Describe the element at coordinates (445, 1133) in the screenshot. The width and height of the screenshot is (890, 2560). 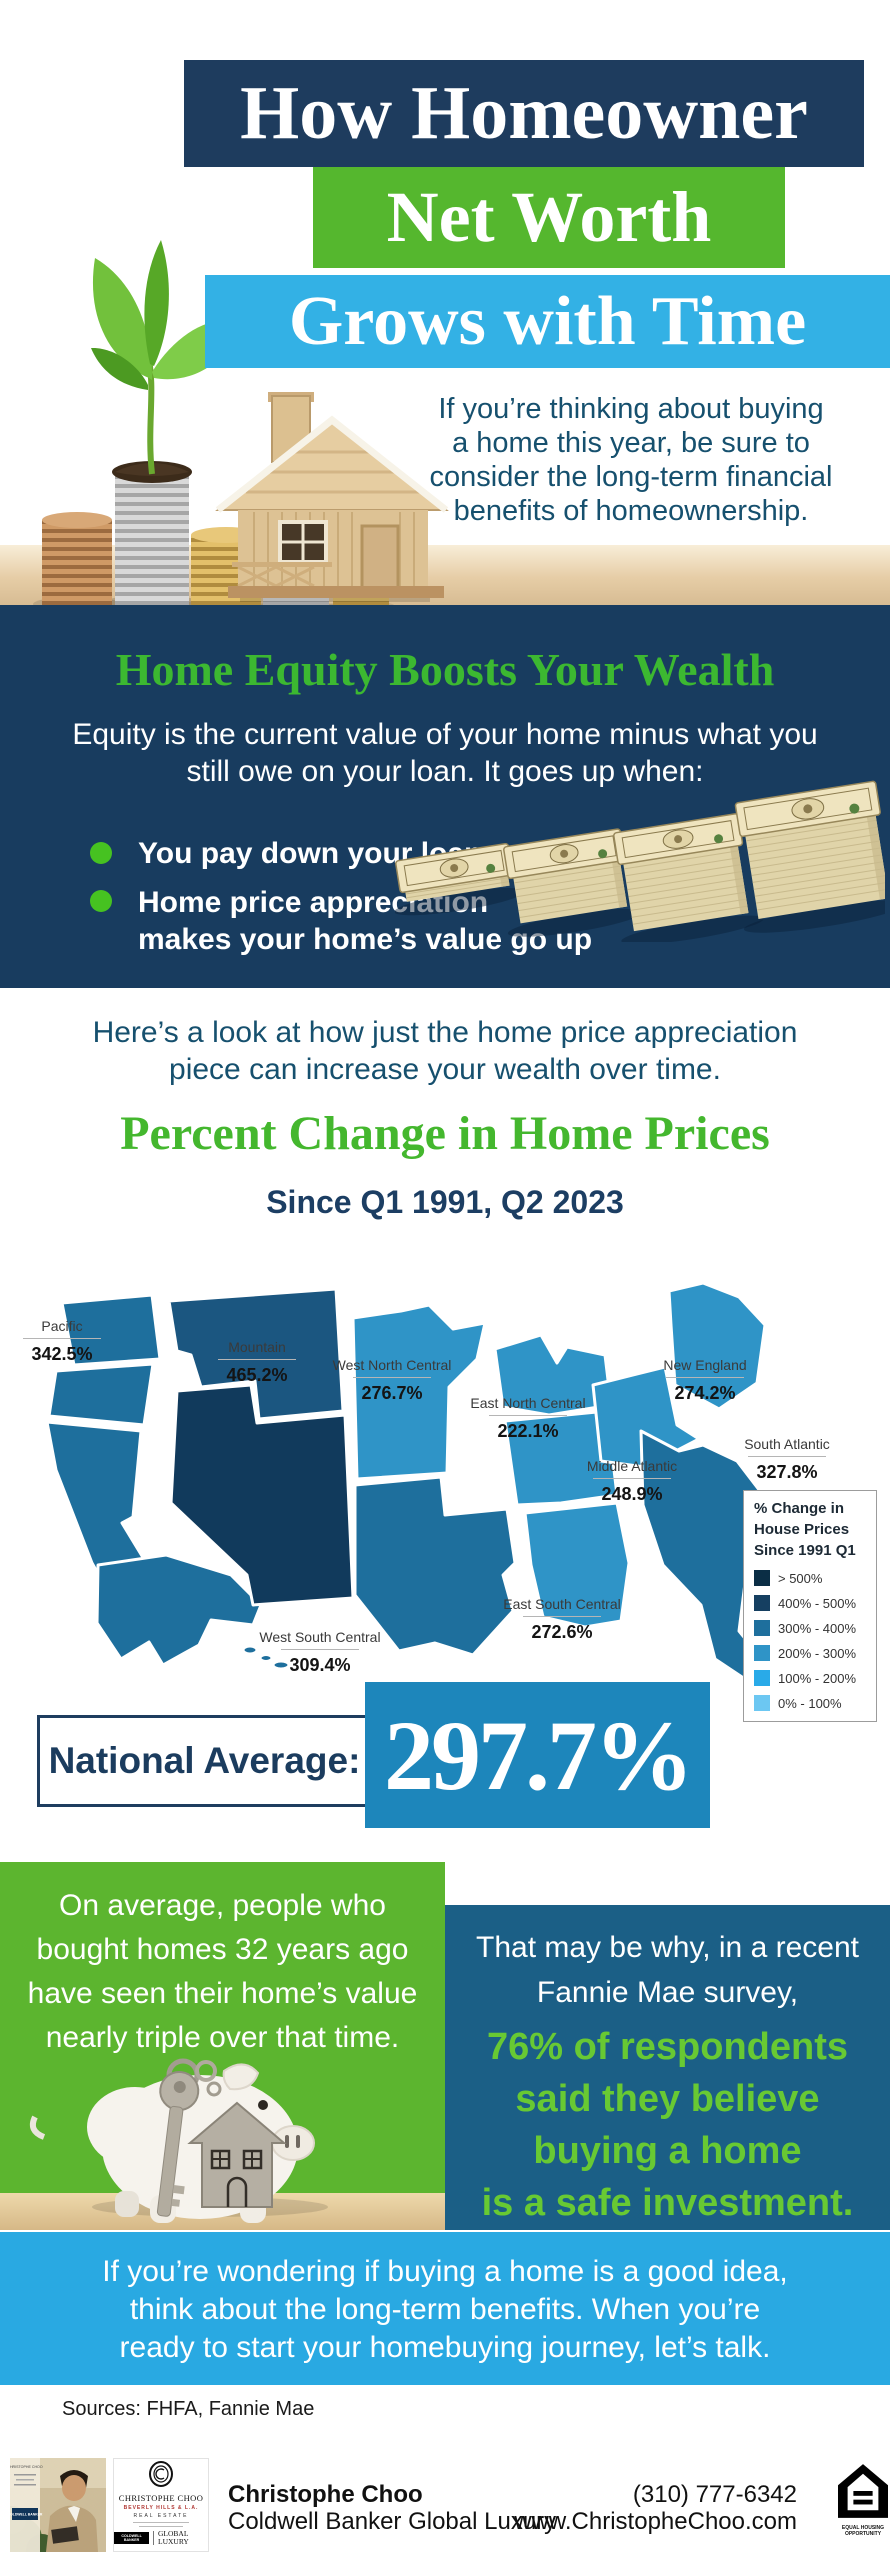
I see `map-title: Percent Change in Home Prices` at that location.